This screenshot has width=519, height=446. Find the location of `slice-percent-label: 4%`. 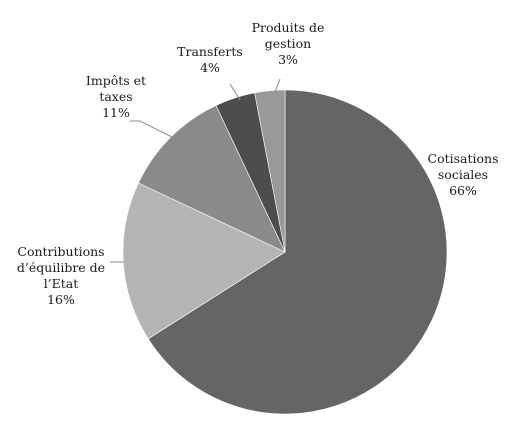

slice-percent-label: 4% is located at coordinates (210, 67).